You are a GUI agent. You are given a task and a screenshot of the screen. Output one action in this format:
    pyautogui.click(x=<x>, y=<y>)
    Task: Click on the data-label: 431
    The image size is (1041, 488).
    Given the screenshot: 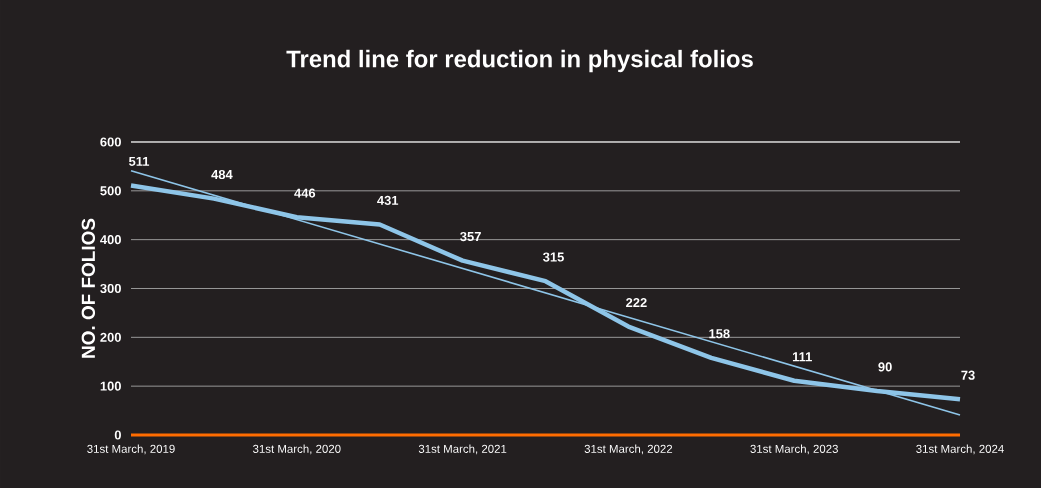 What is the action you would take?
    pyautogui.click(x=388, y=200)
    